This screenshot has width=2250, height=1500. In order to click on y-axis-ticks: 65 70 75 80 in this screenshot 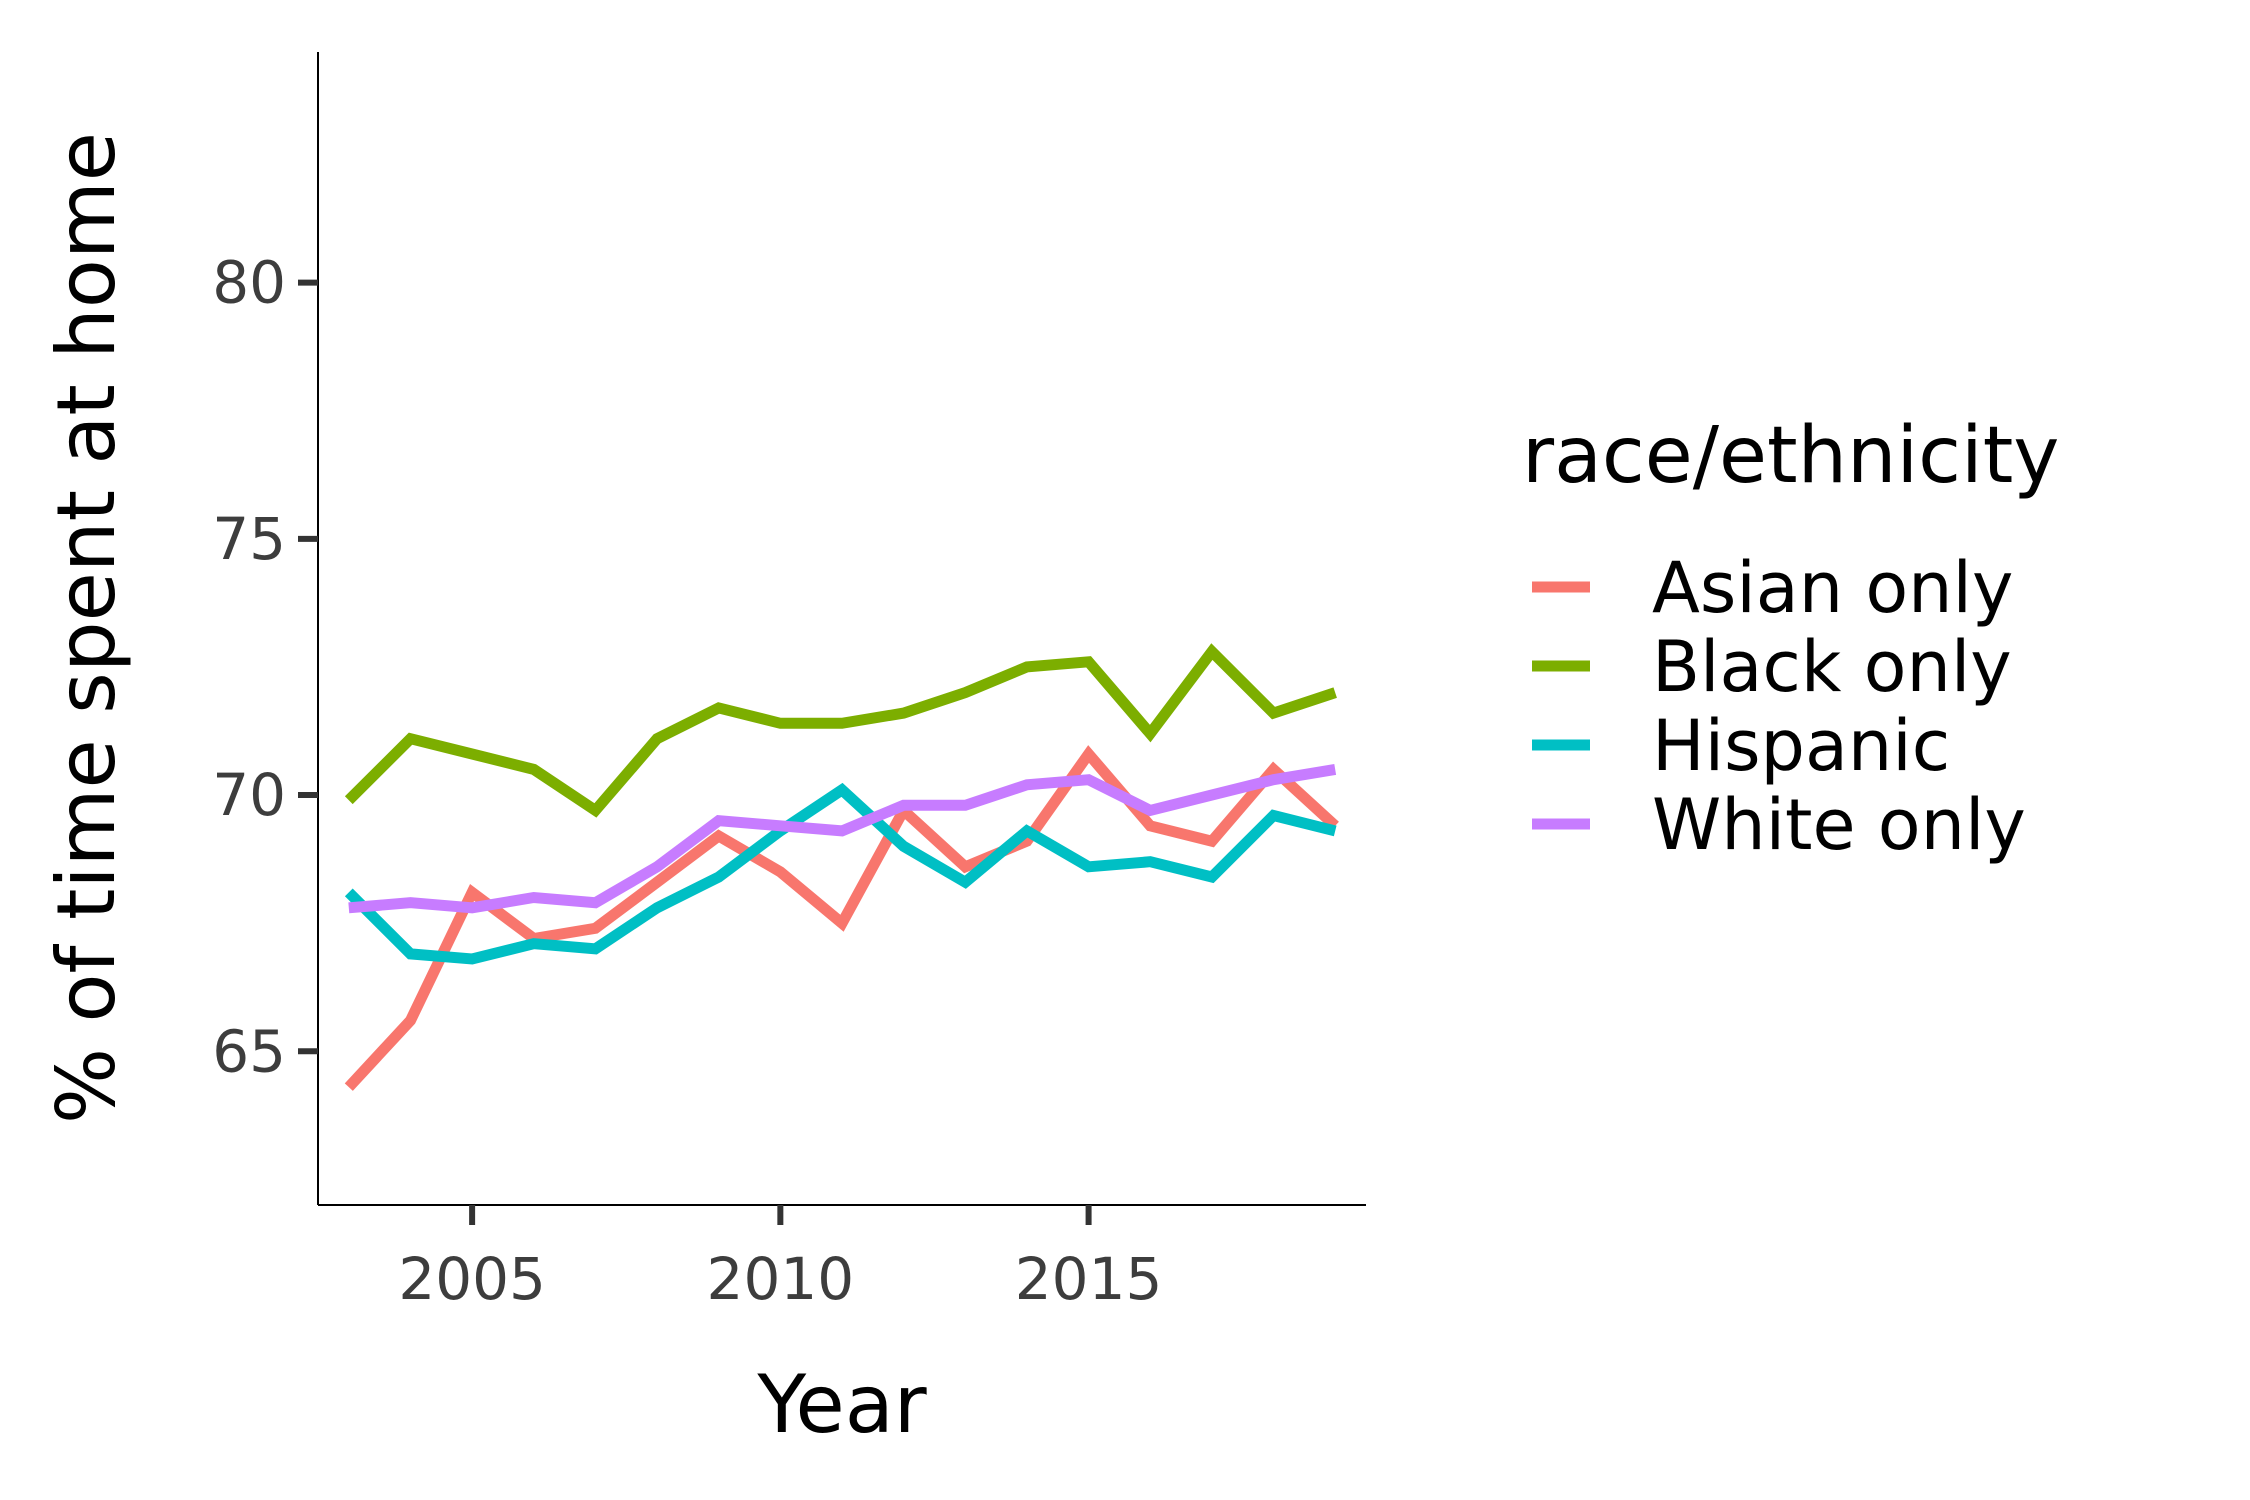, I will do `click(265, 667)`.